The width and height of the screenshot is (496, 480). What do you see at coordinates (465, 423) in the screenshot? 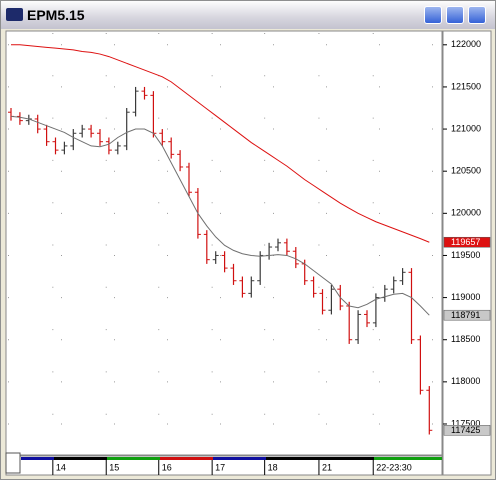
I see `y-tick-label: 117500` at bounding box center [465, 423].